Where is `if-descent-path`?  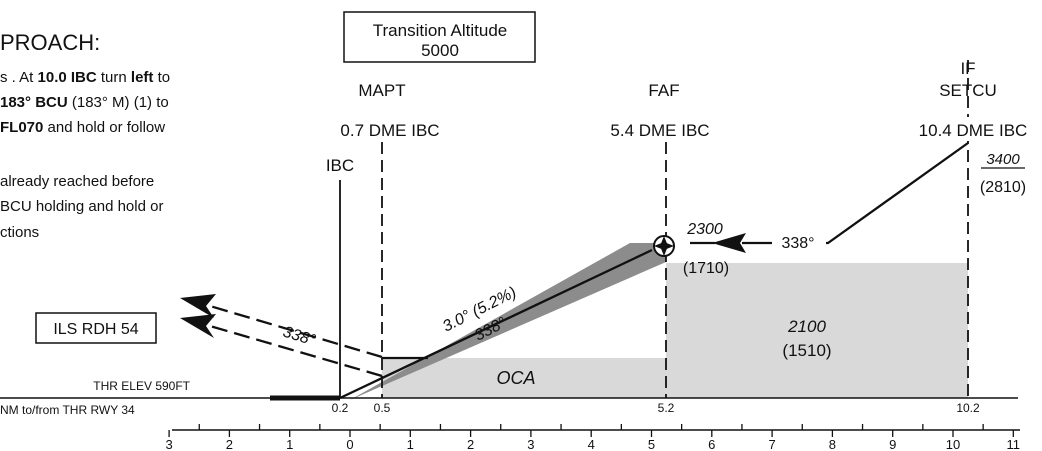 if-descent-path is located at coordinates (855, 193).